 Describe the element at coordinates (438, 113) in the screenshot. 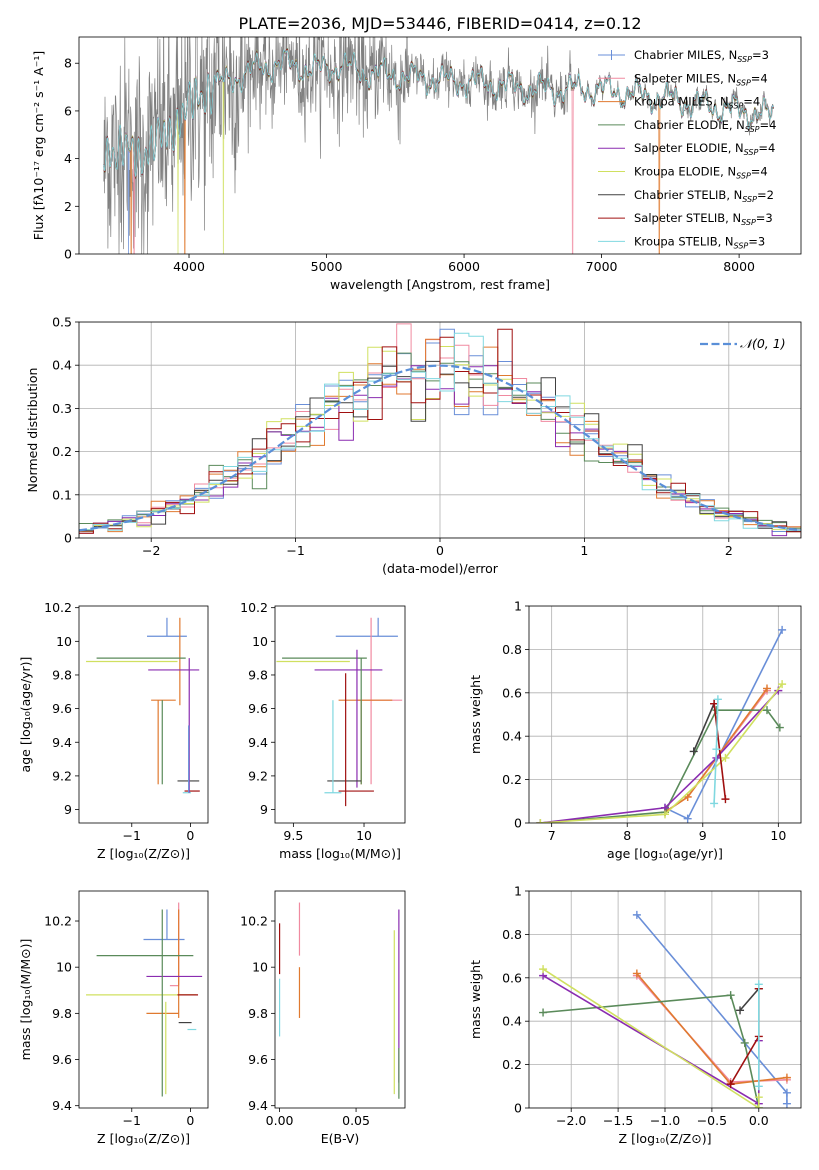

I see `model-spectrum-kroupa-stelib` at that location.